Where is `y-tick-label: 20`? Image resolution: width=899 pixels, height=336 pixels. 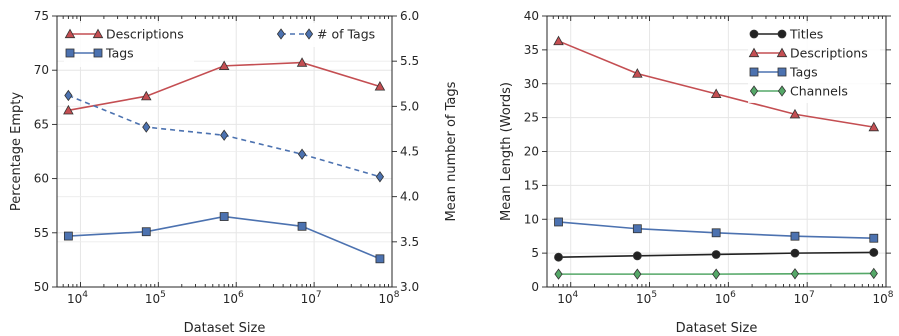
y-tick-label: 20 is located at coordinates (531, 152).